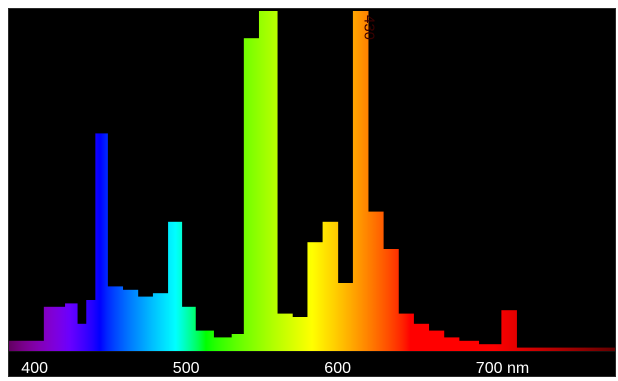  I want to click on x-tick-label-700: 700 nm, so click(502, 368).